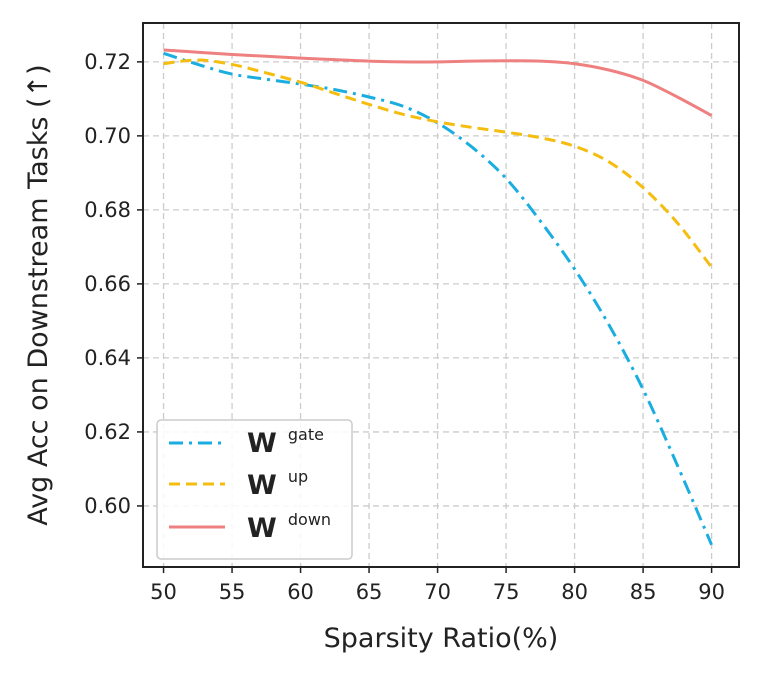  Describe the element at coordinates (107, 358) in the screenshot. I see `y-tick-label: 0.64` at that location.